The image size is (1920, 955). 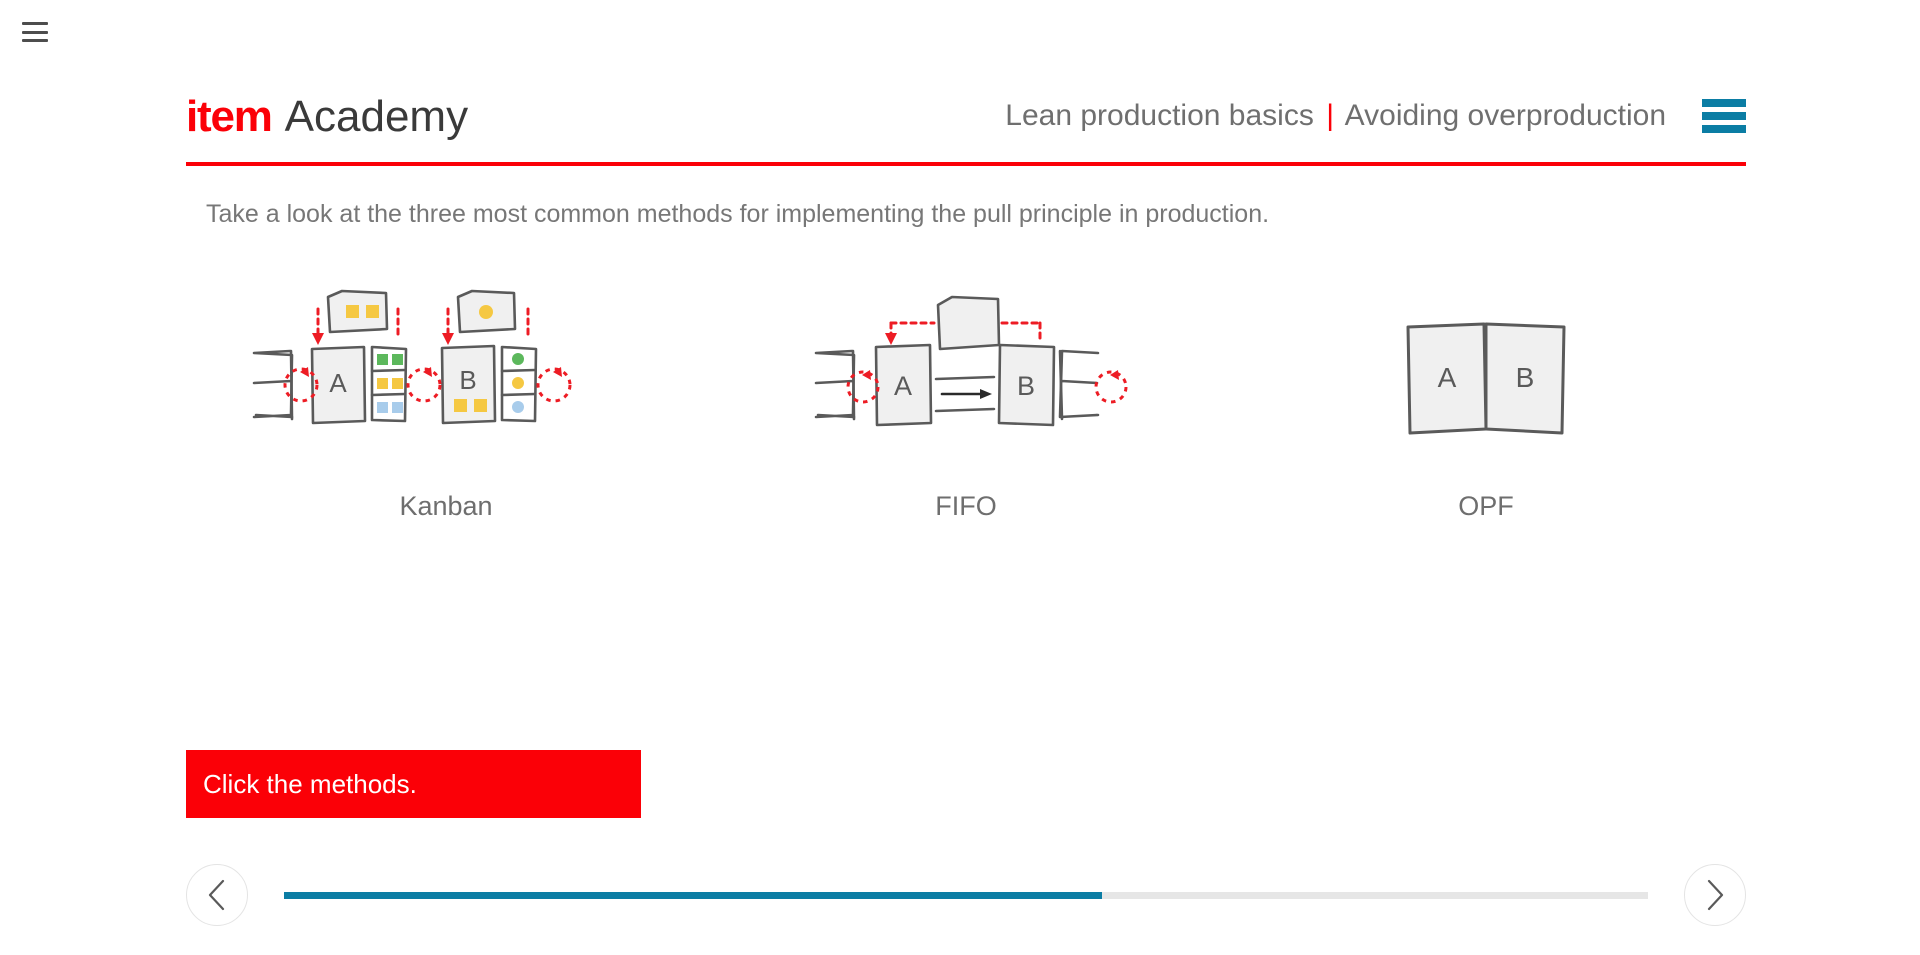 I want to click on method-label-kanban: Kanban, so click(x=446, y=506).